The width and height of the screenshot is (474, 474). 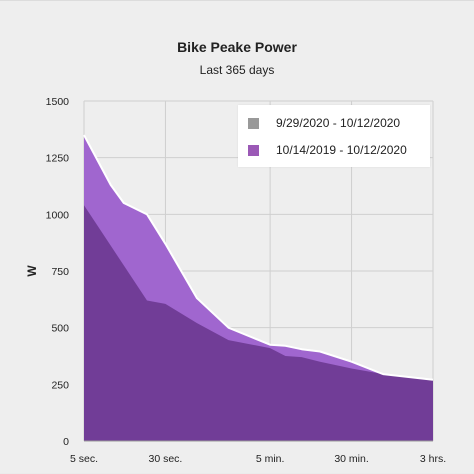 I want to click on y-tick-label-2: 500, so click(x=60, y=329).